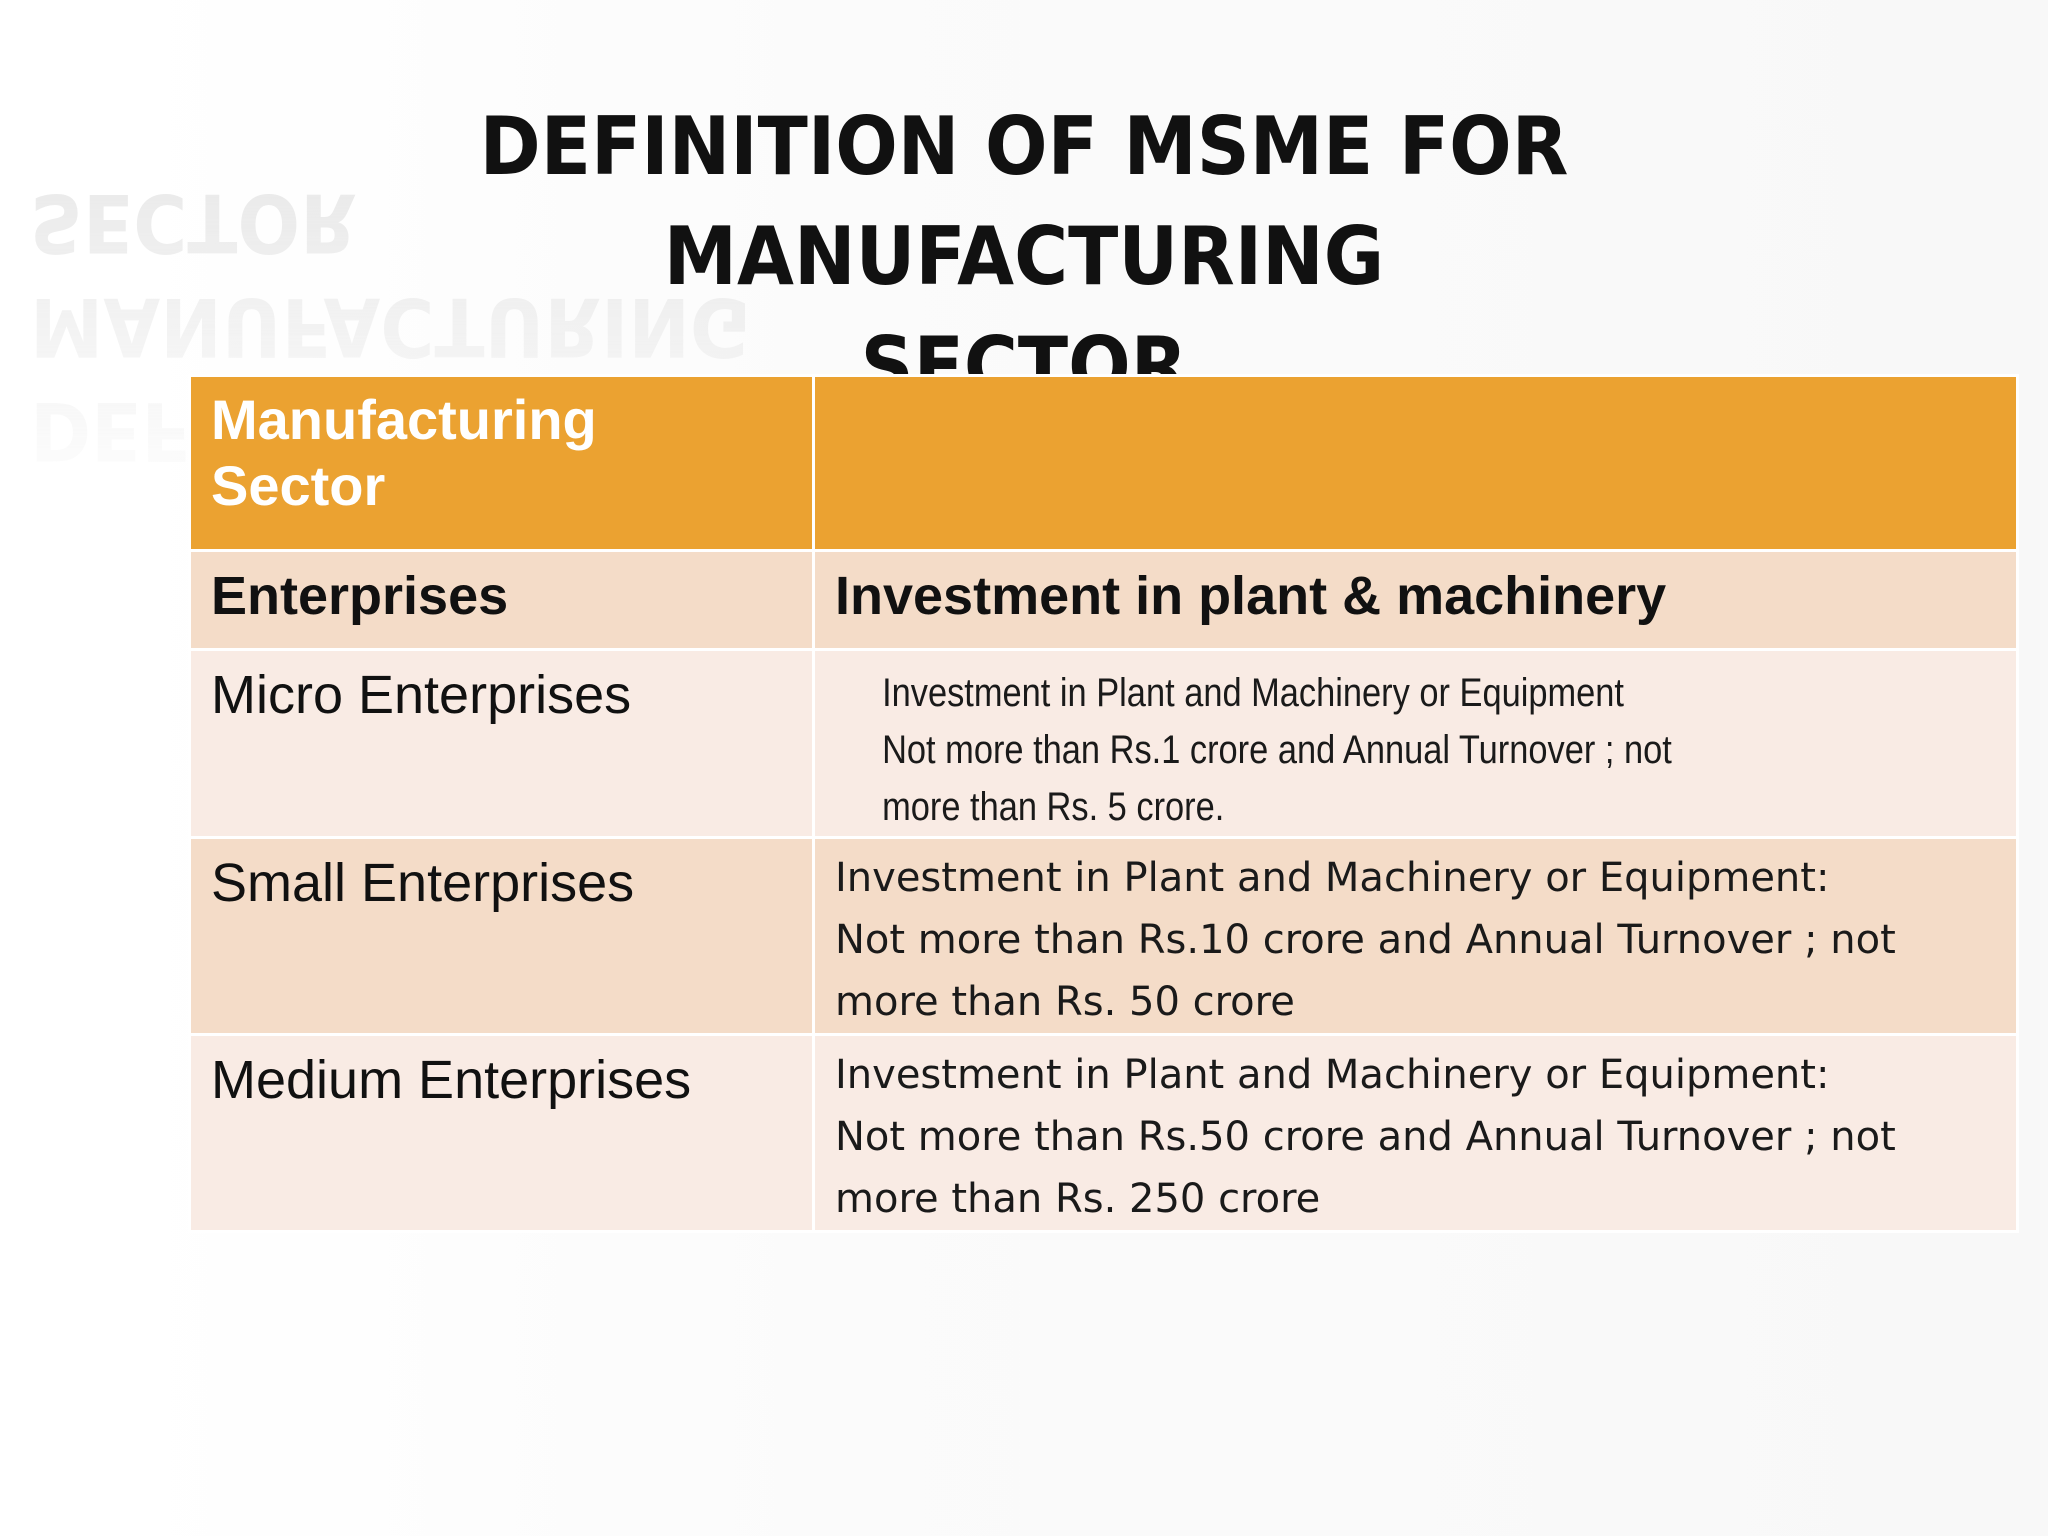 The height and width of the screenshot is (1536, 2048). I want to click on enterprise-name-cell: Micro Enterprises, so click(501, 743).